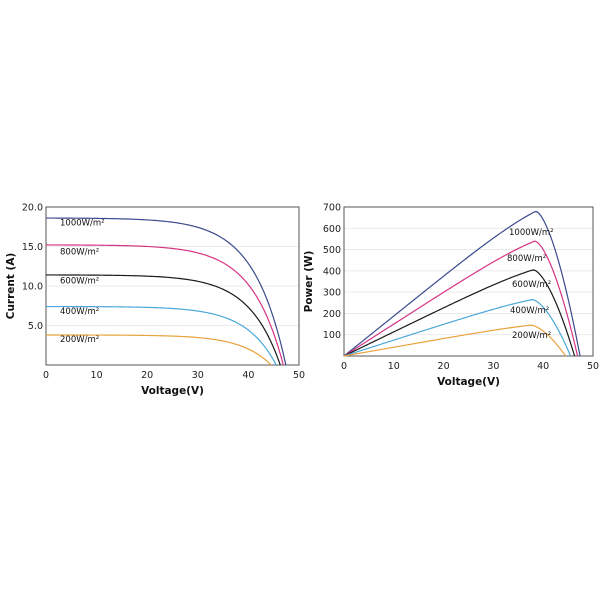  I want to click on y-tick-label: 600, so click(332, 229).